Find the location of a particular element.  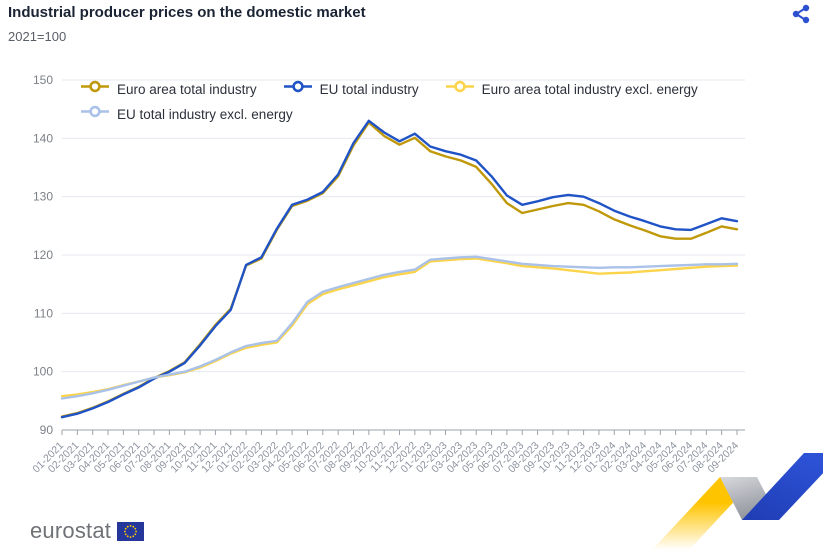

y-axis-tick-label: 150 is located at coordinates (43, 80).